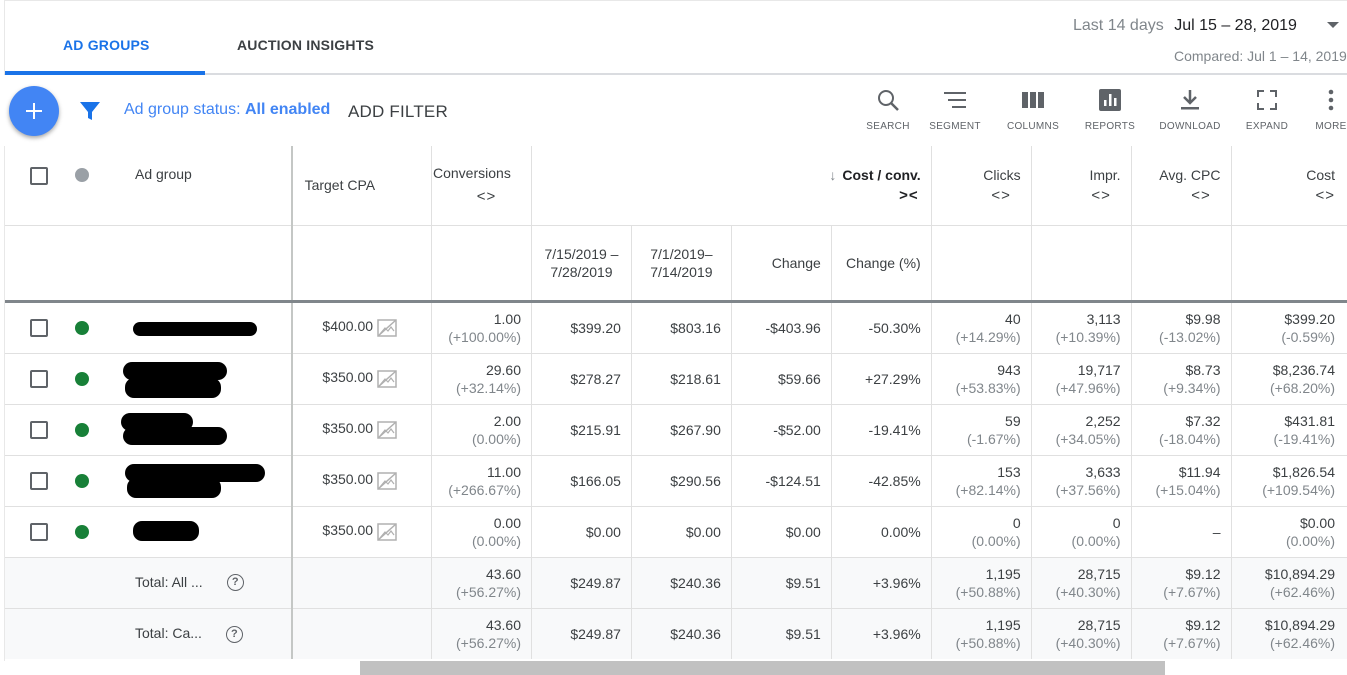  Describe the element at coordinates (833, 174) in the screenshot. I see `sort-arrow-icon: ↓` at that location.